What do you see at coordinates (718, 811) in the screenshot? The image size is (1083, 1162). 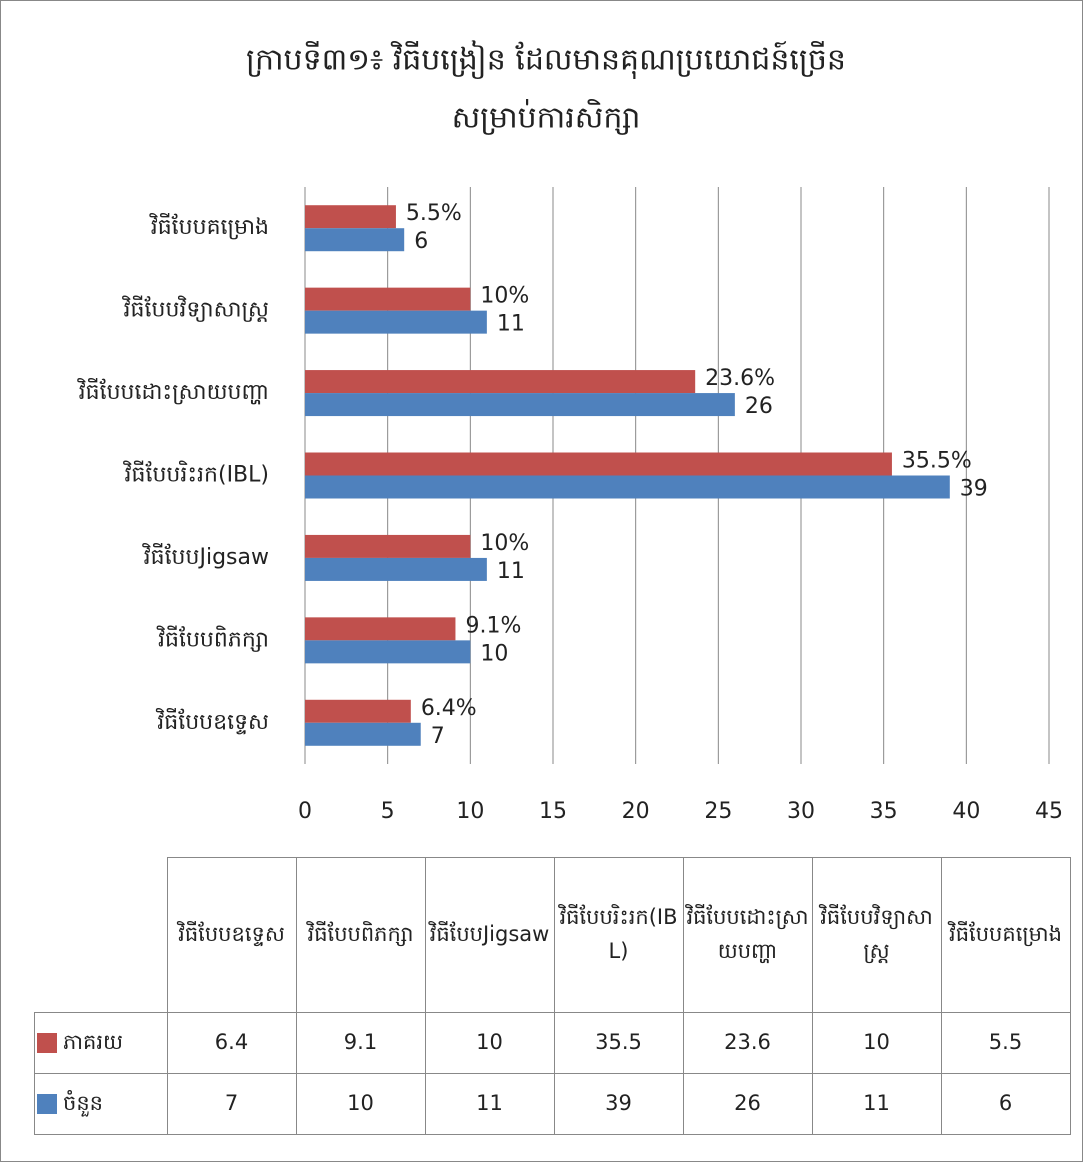 I see `x-tick-label: 25` at bounding box center [718, 811].